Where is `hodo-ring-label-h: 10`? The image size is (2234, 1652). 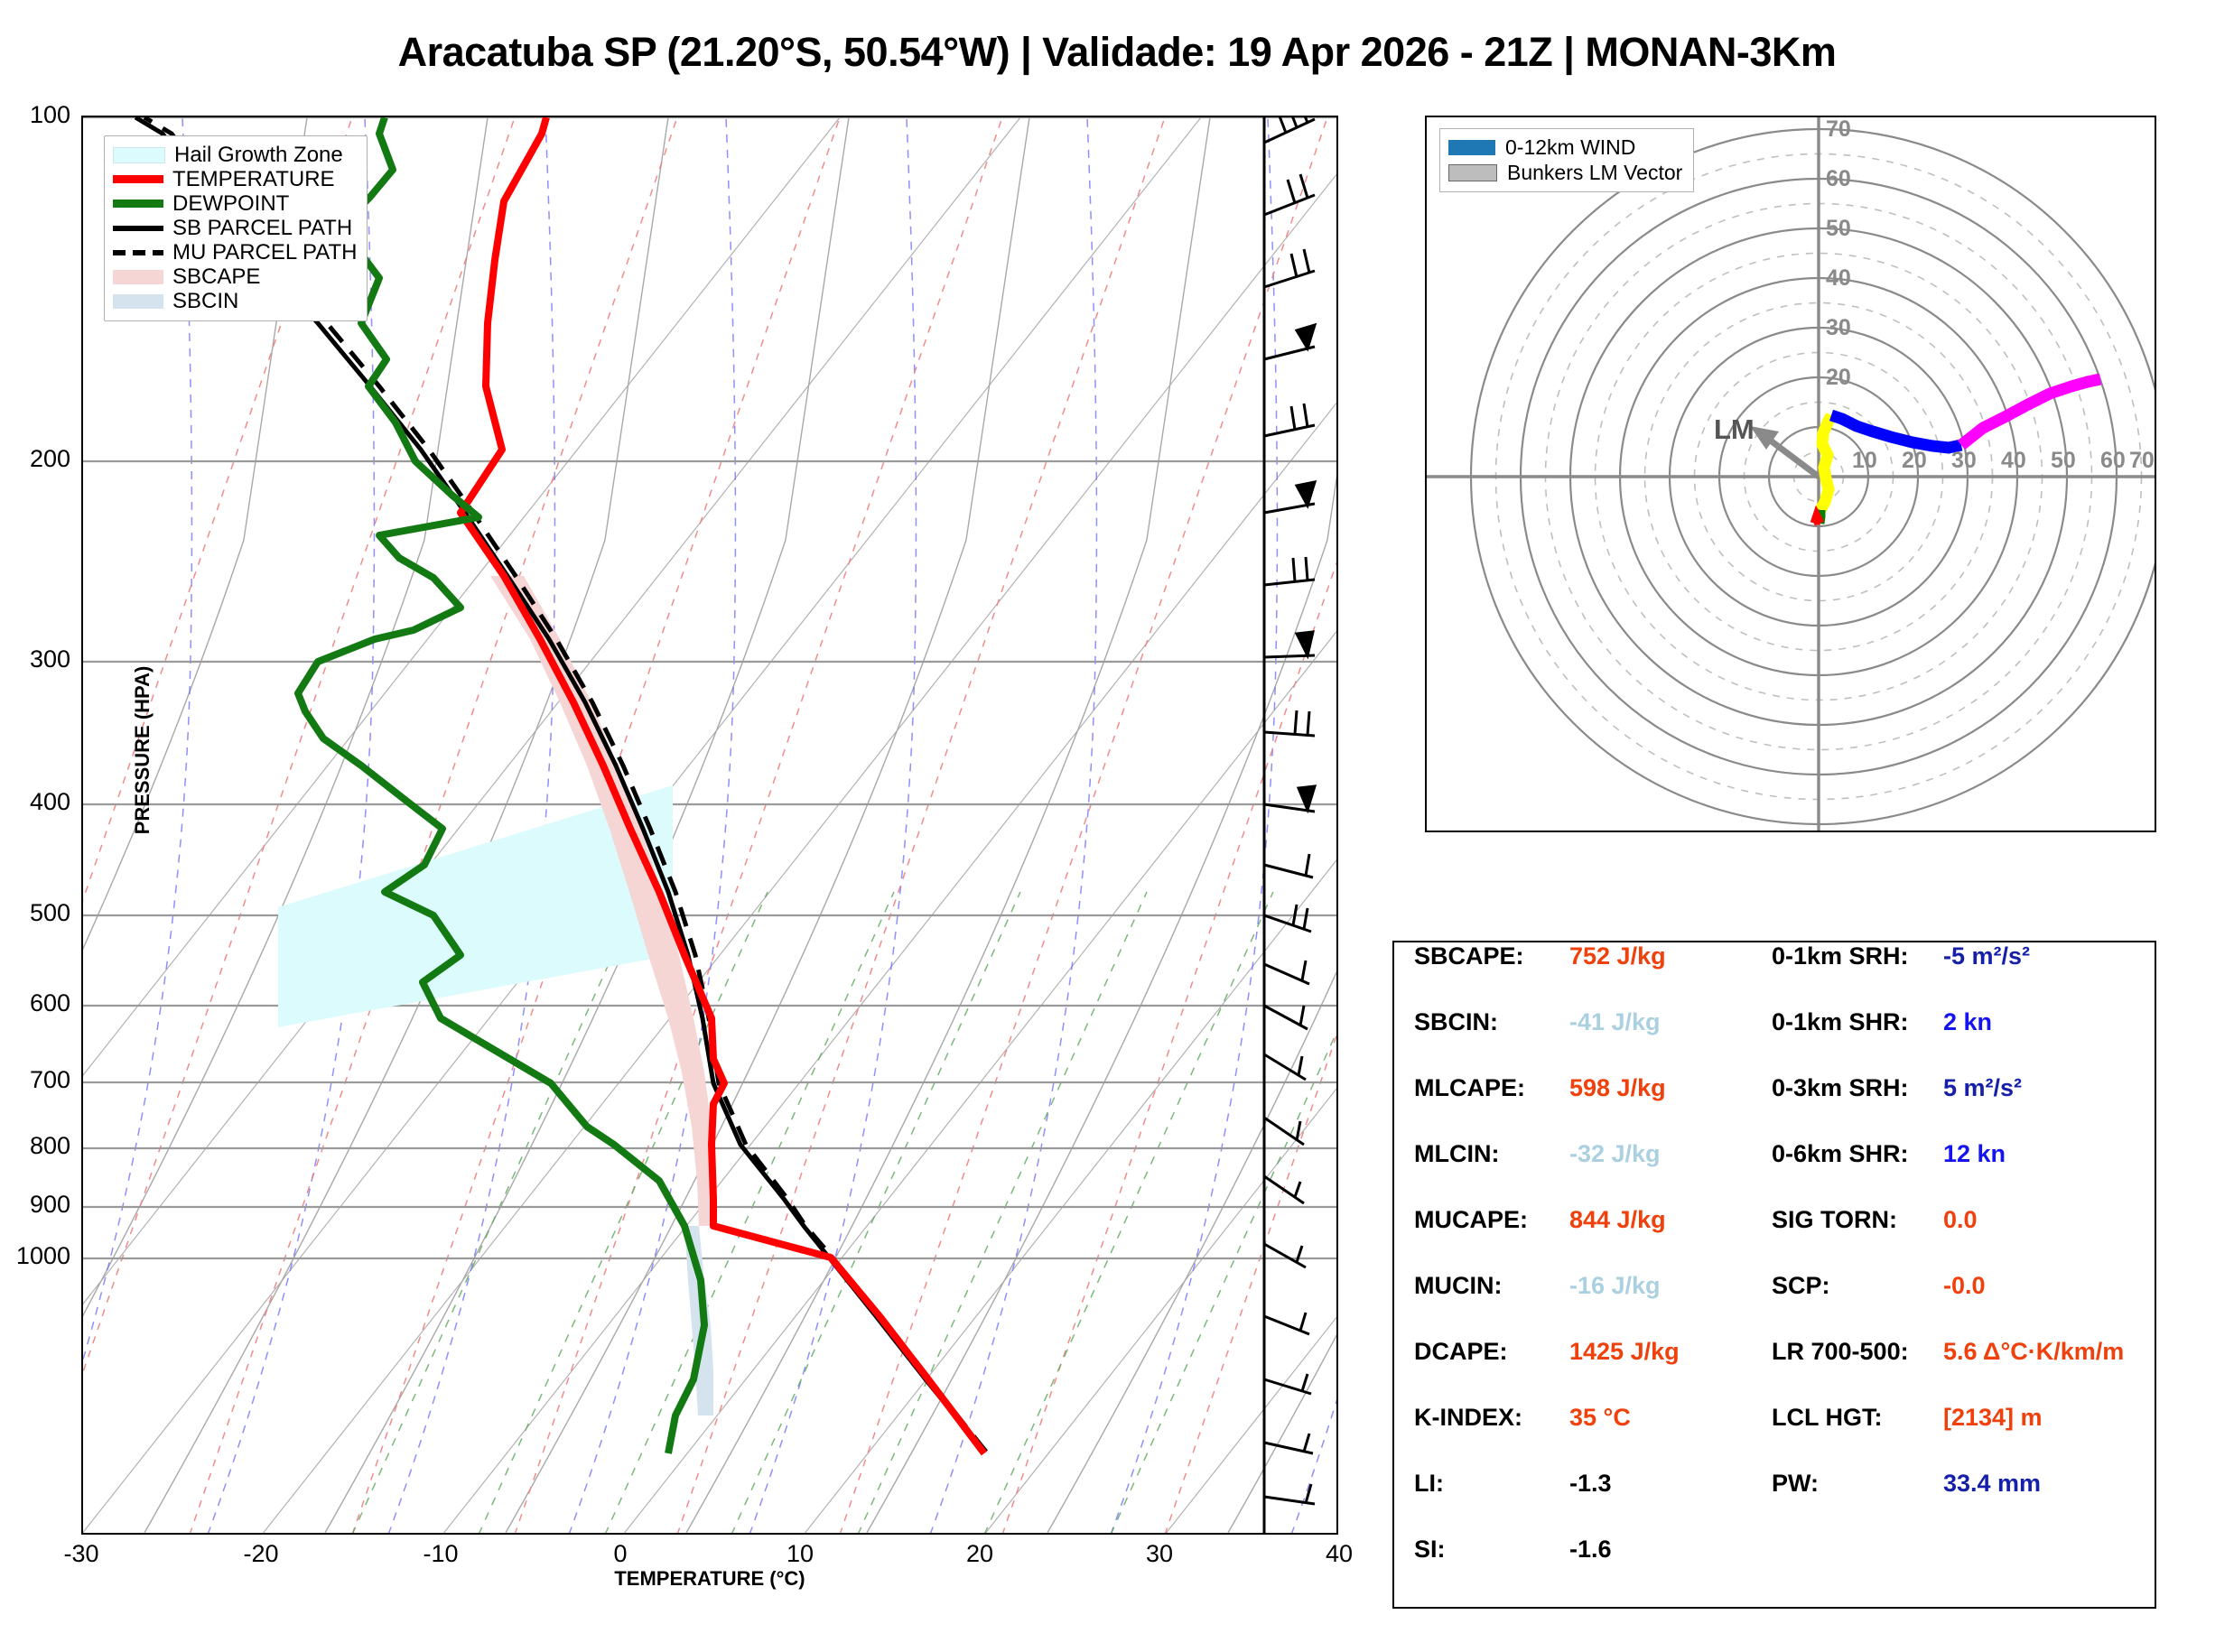
hodo-ring-label-h: 10 is located at coordinates (1864, 460).